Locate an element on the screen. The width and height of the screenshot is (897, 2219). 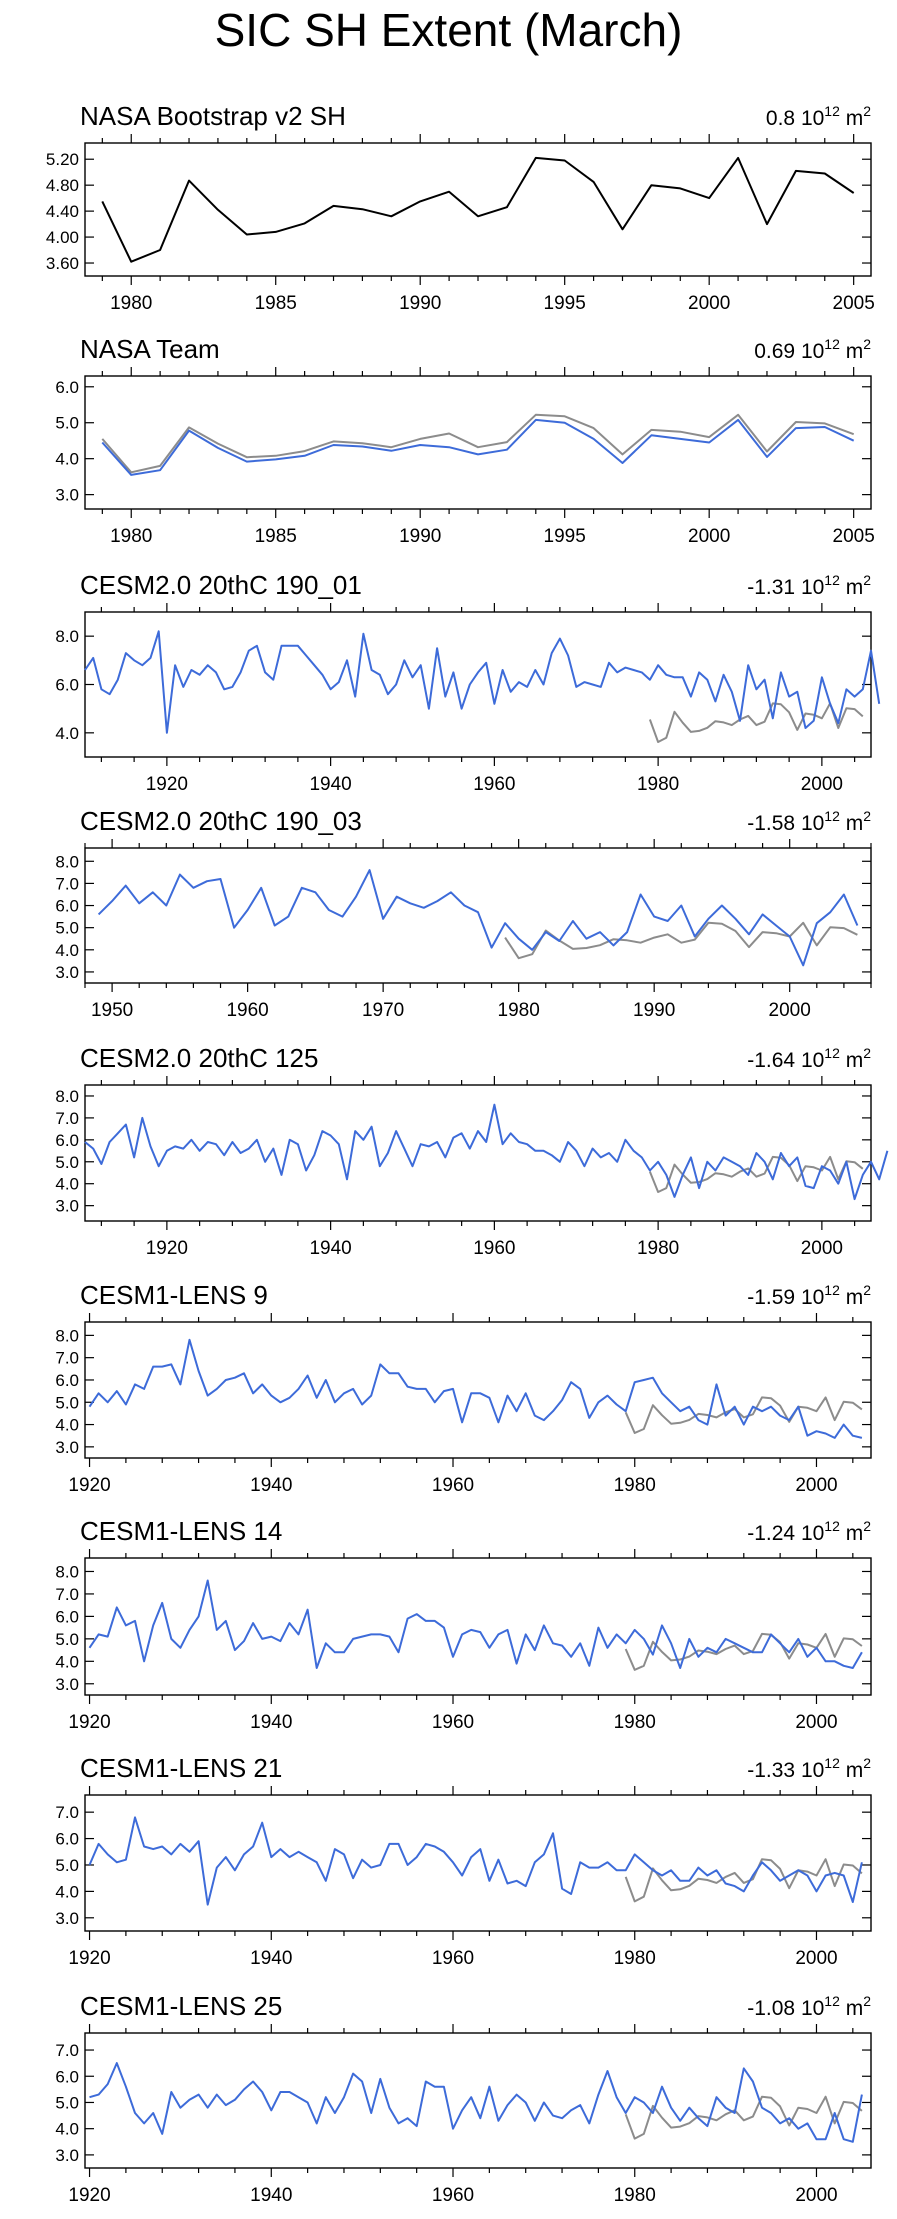
stat-stat-value: -1.59 is located at coordinates (774, 1297).